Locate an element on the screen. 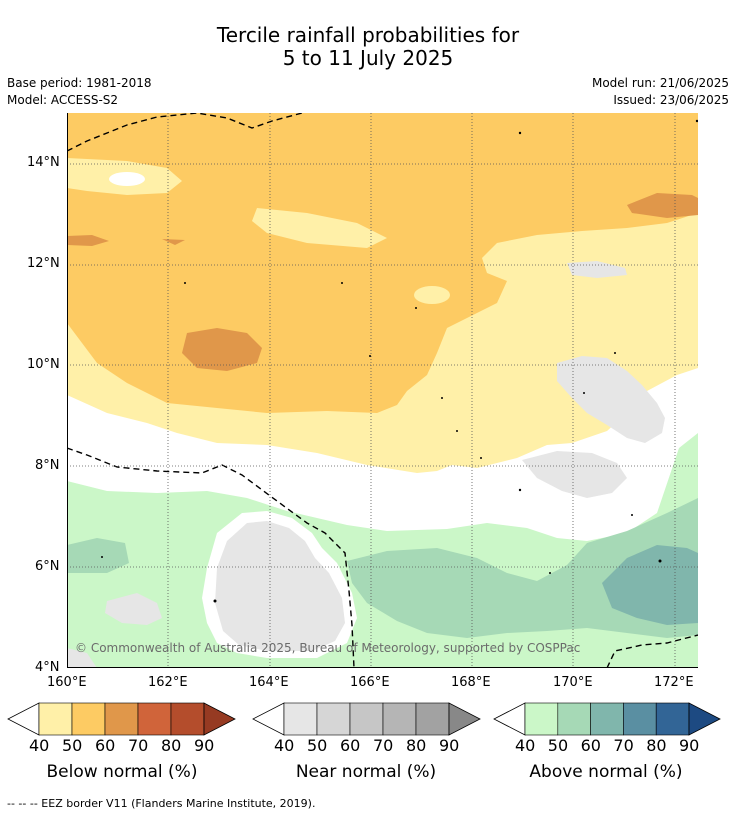 This screenshot has width=736, height=816. base-period: Base period: 1981-2018 is located at coordinates (79, 83).